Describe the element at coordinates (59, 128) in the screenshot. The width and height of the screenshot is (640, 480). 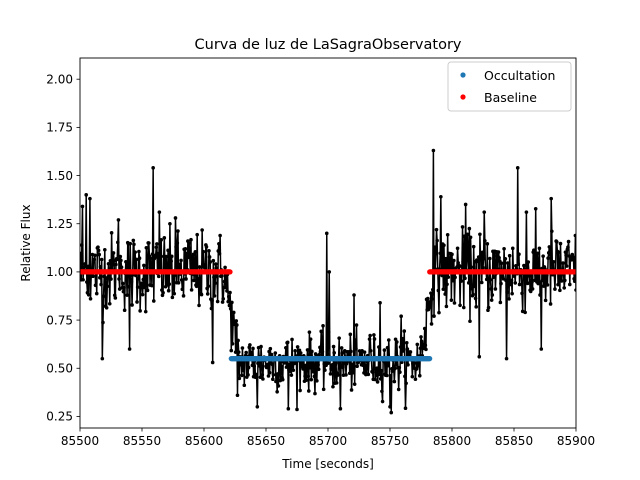
I see `y-tick-label: 1.75` at that location.